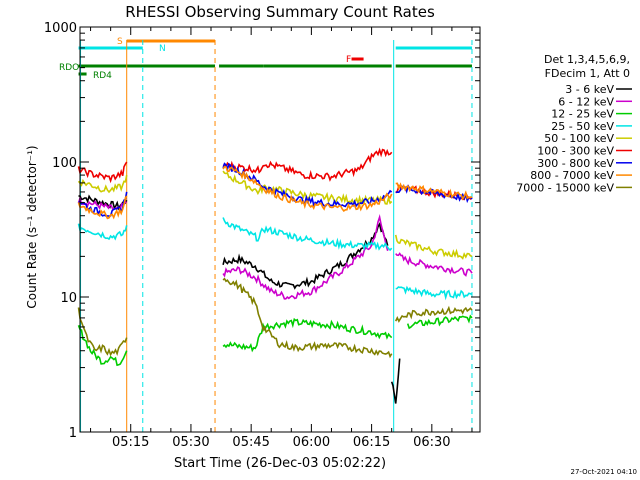  Describe the element at coordinates (311, 442) in the screenshot. I see `x-tick-label-3: 06:00` at that location.